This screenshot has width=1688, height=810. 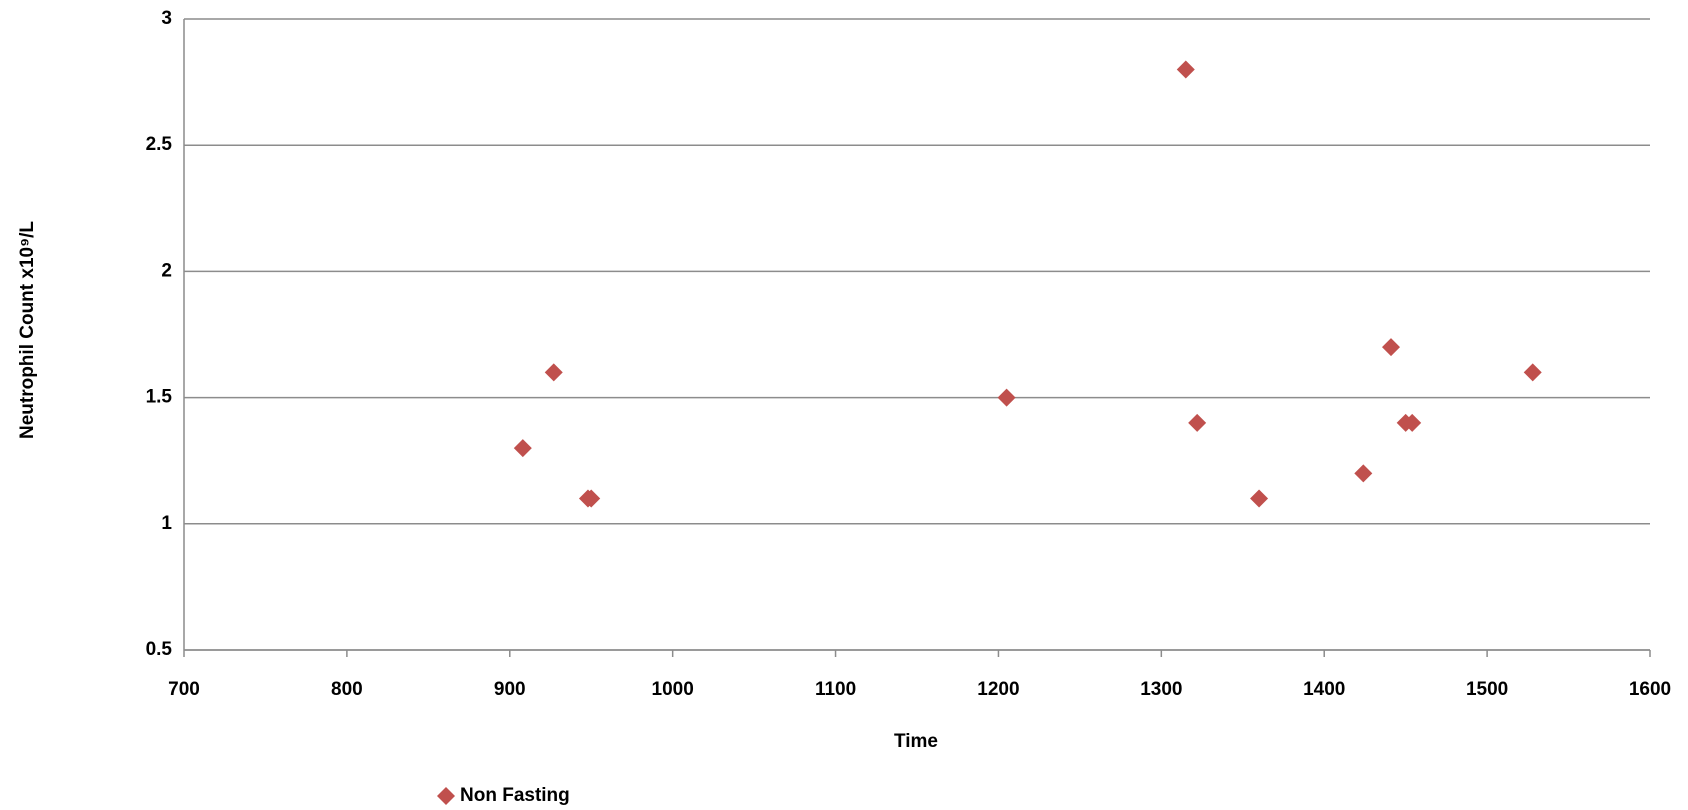 What do you see at coordinates (446, 796) in the screenshot?
I see `legend-marker` at bounding box center [446, 796].